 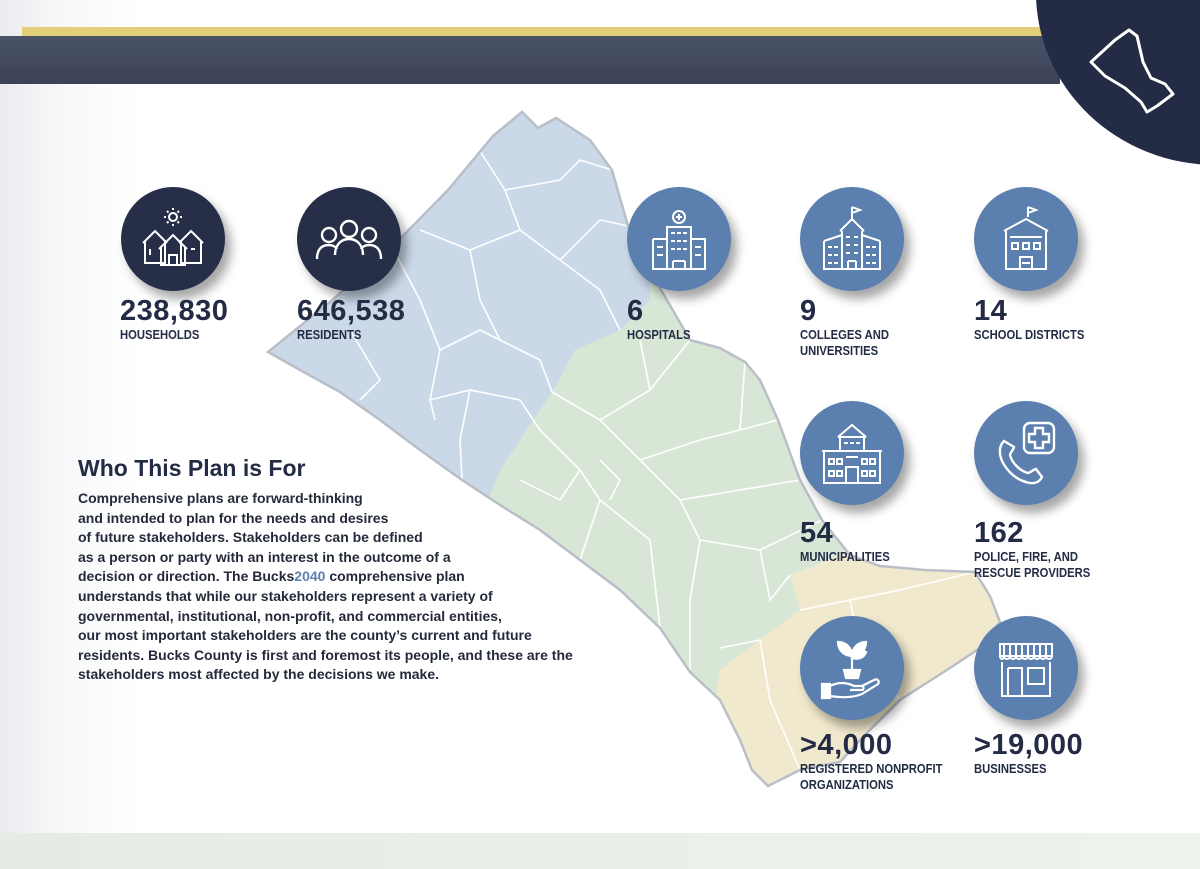 What do you see at coordinates (329, 335) in the screenshot?
I see `residents-label: RESIDENTS` at bounding box center [329, 335].